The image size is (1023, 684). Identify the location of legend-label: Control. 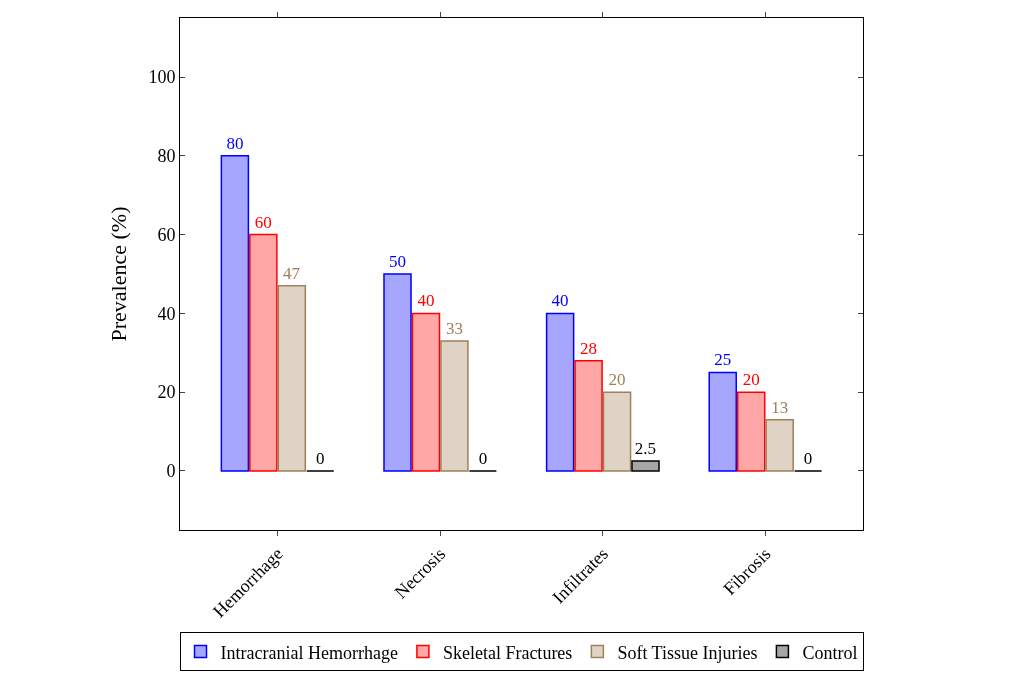
(830, 652).